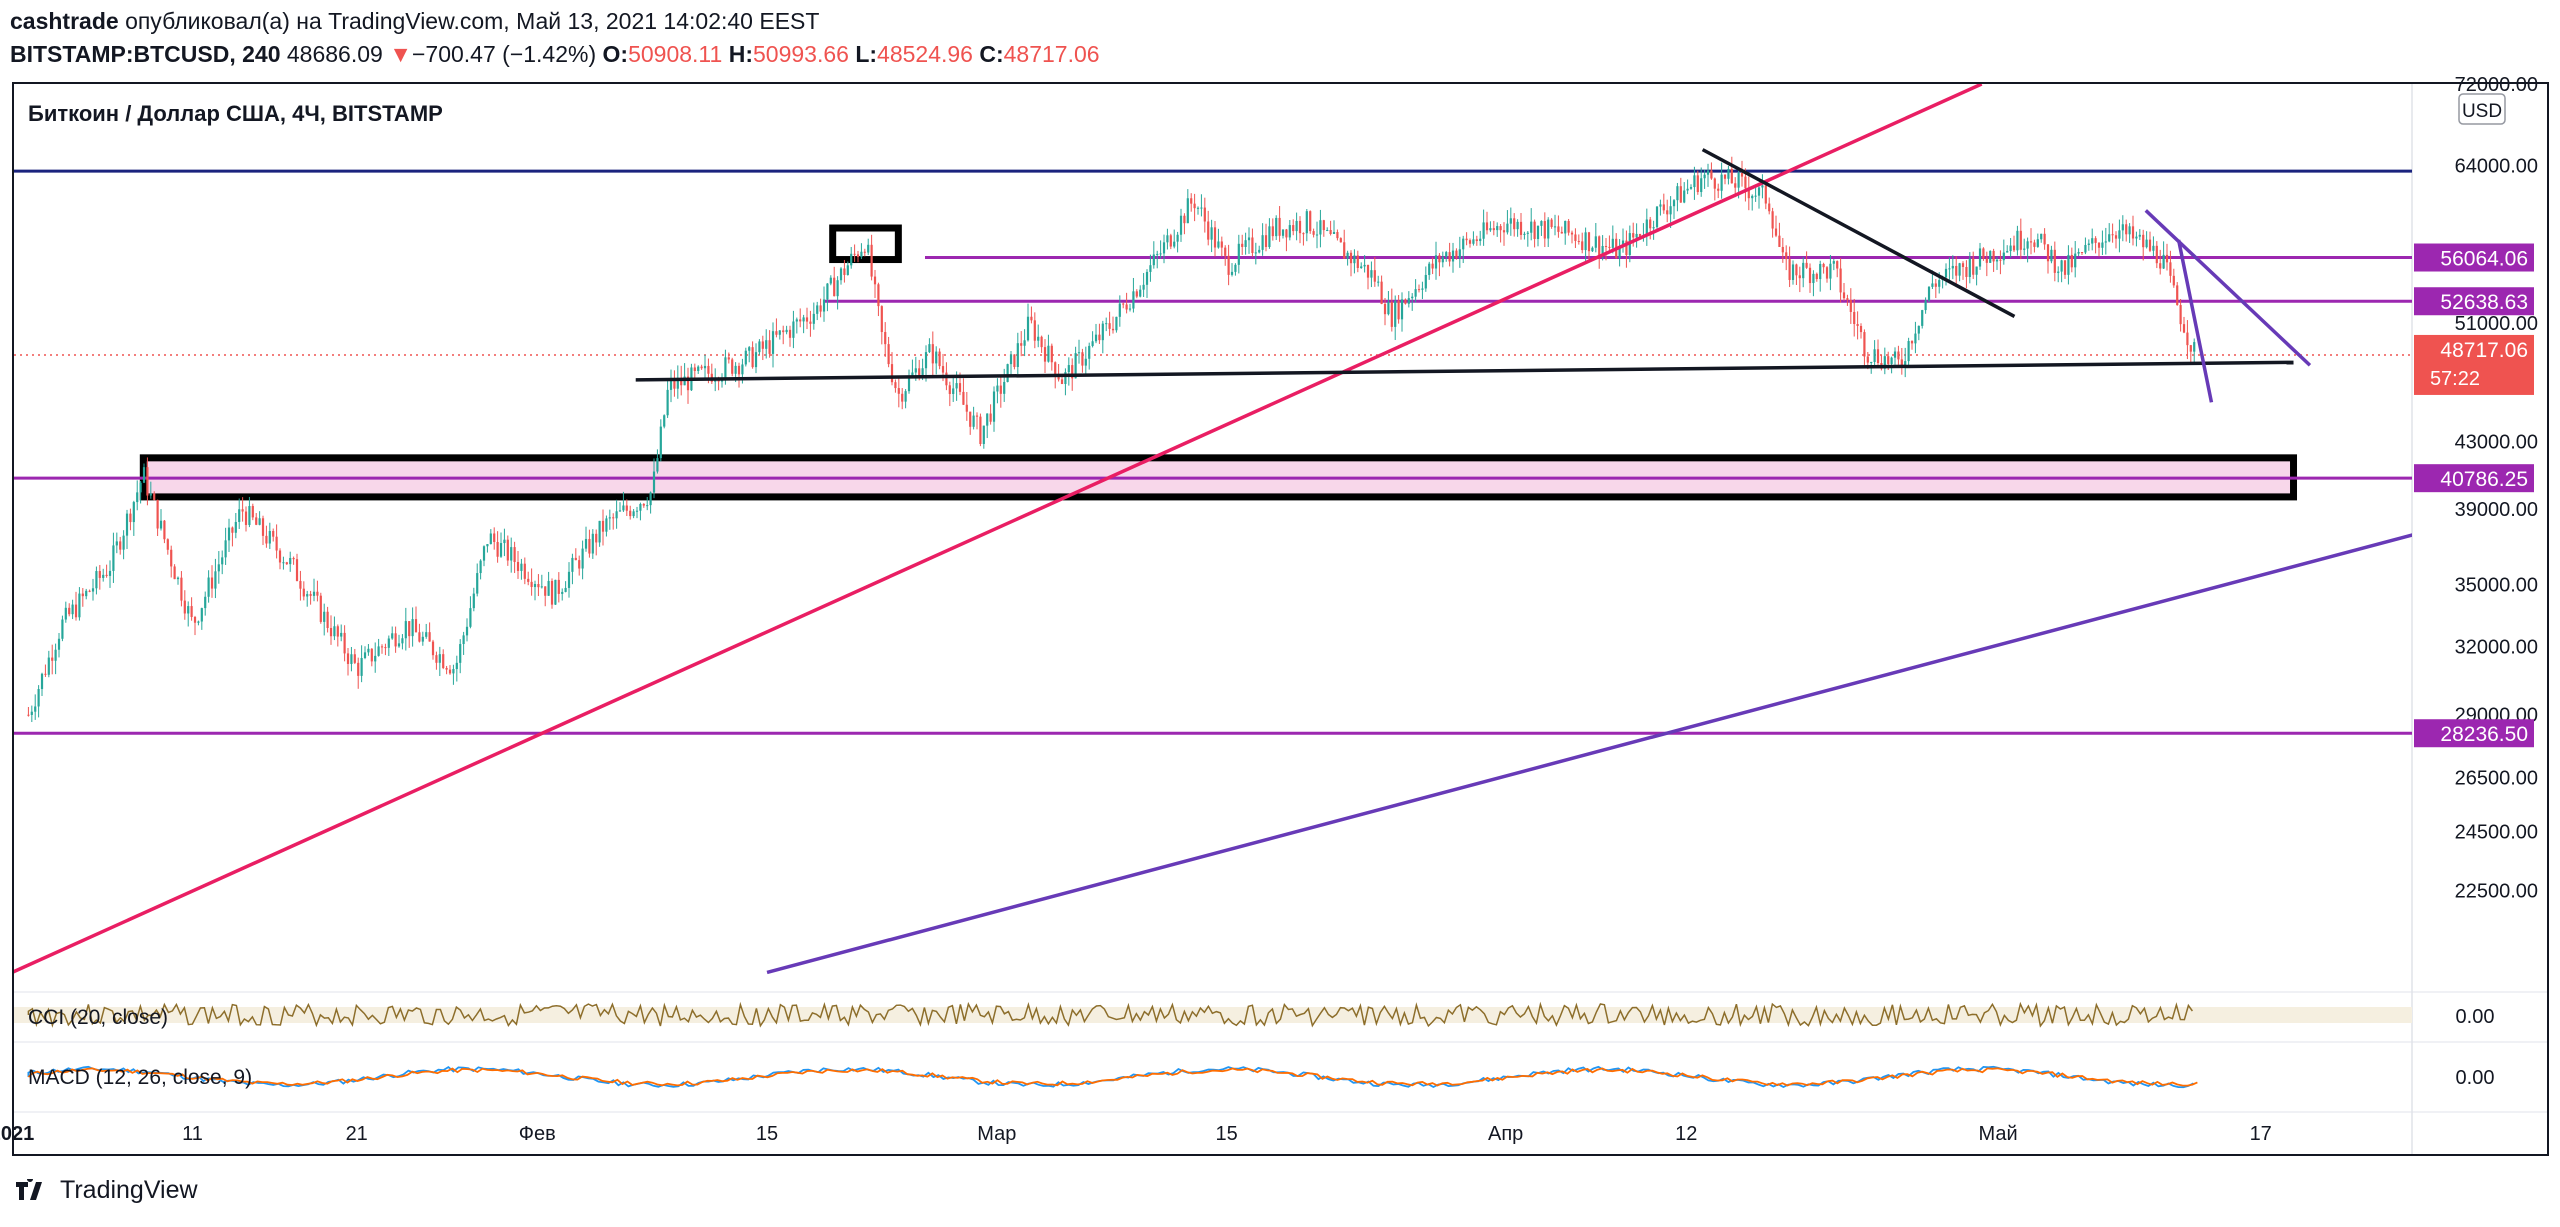 This screenshot has height=1227, width=2560. What do you see at coordinates (2482, 111) in the screenshot?
I see `currency-badge-label: USD` at bounding box center [2482, 111].